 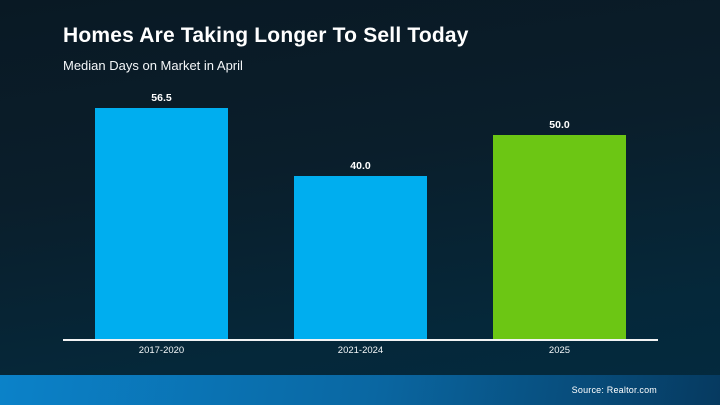 I want to click on bar-group-2021-2024: 40.0, so click(x=360, y=249).